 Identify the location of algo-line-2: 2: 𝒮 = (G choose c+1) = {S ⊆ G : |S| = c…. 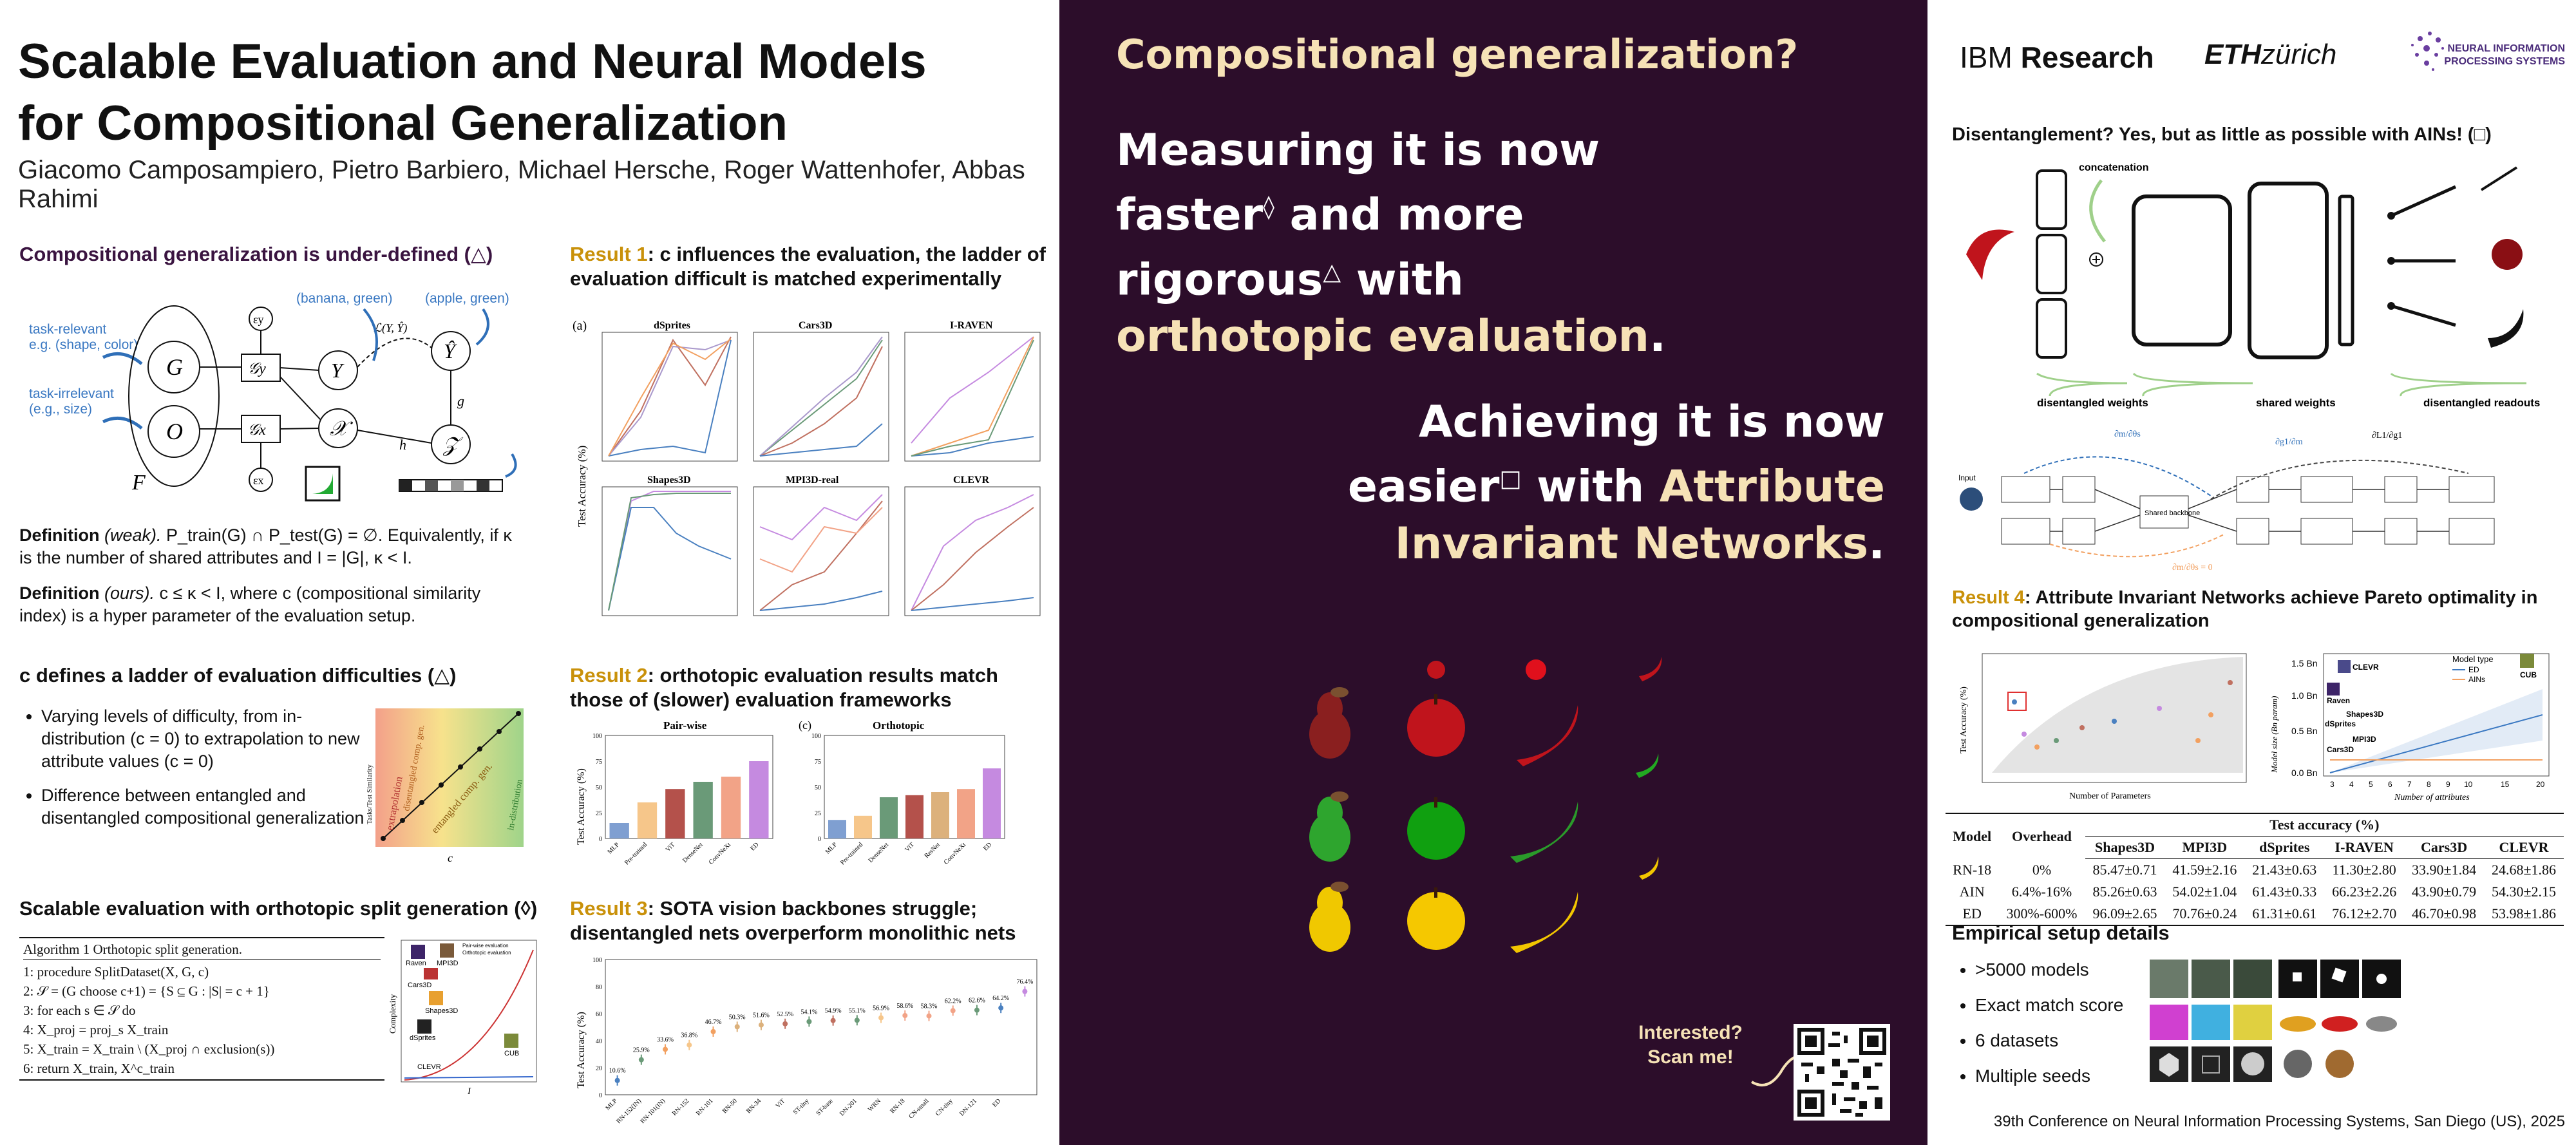
(147, 991).